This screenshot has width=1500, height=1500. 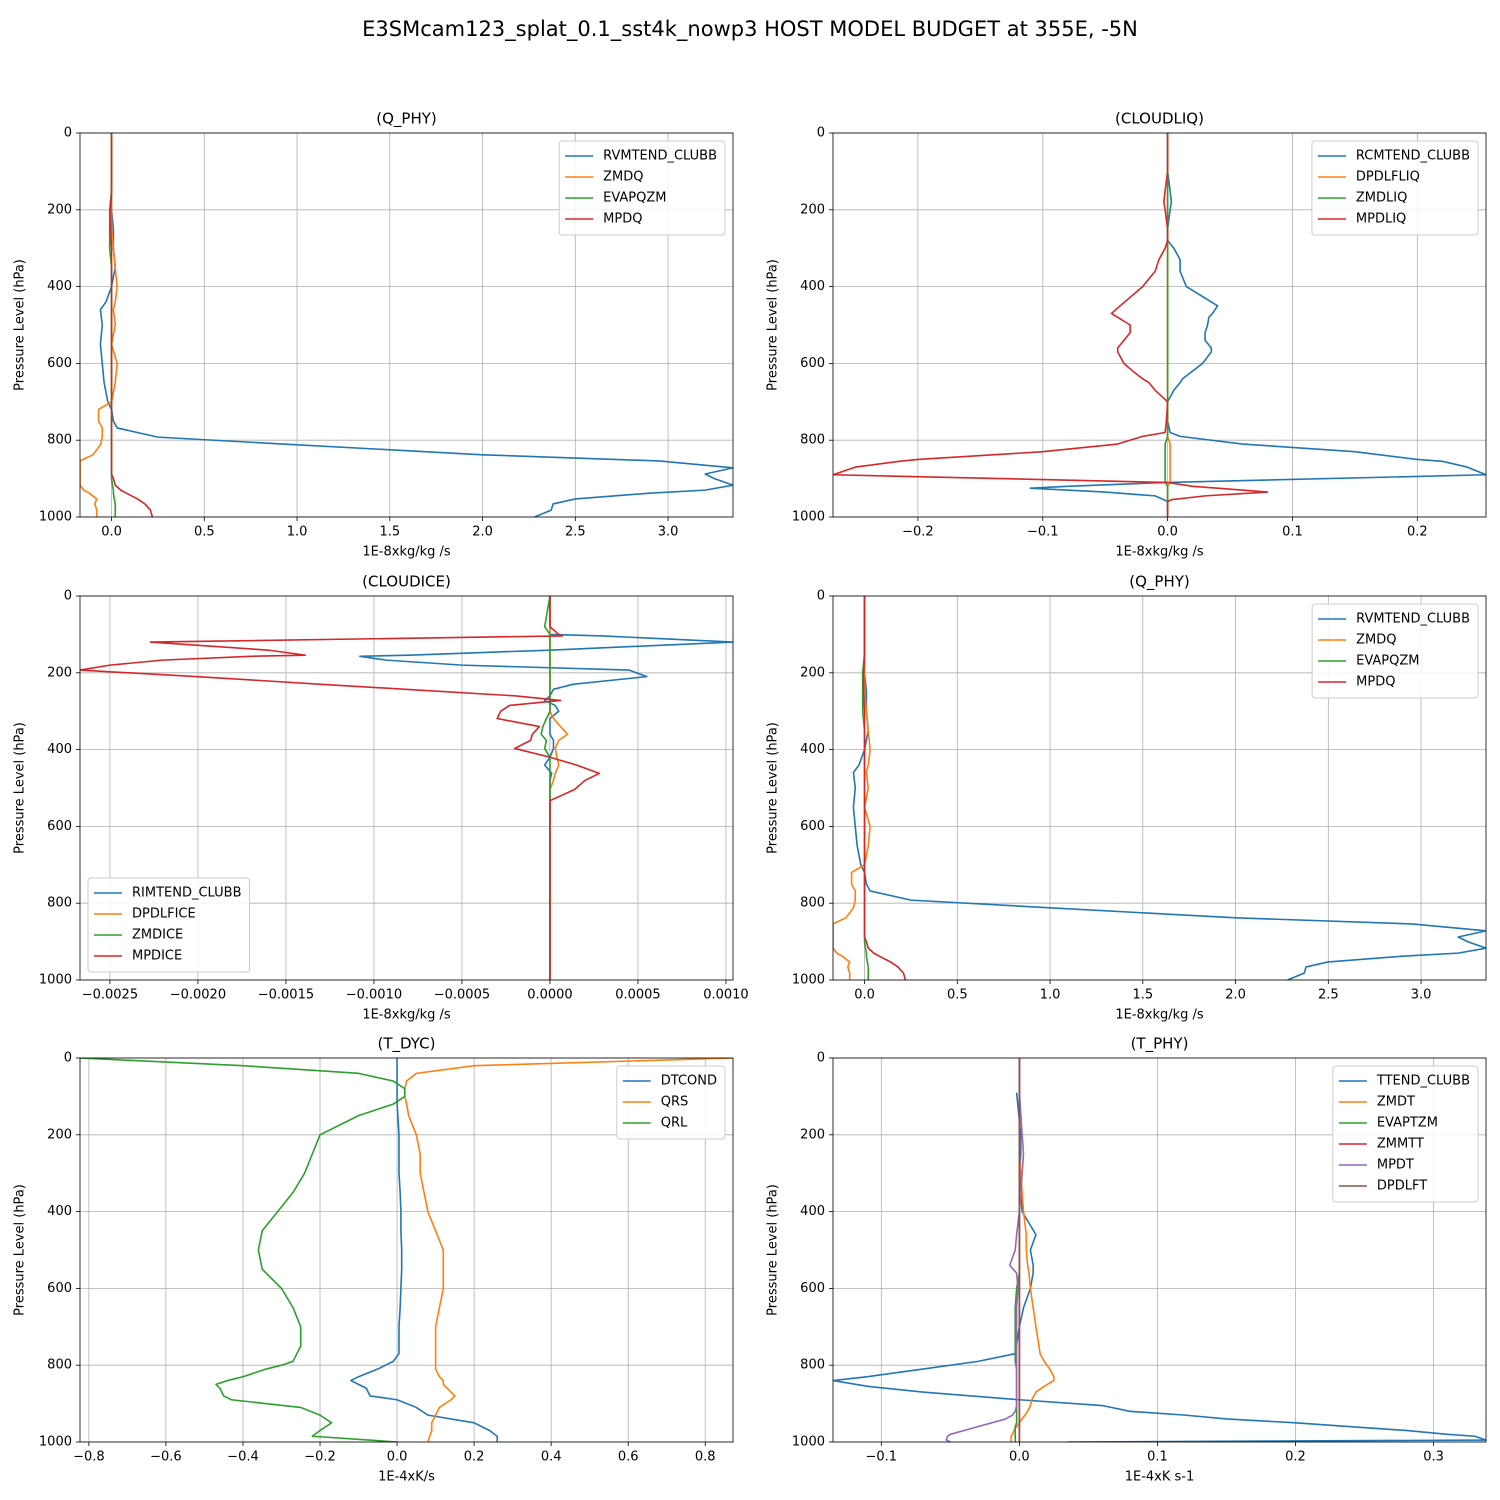 I want to click on x-tick-label: −0.0005, so click(x=462, y=995).